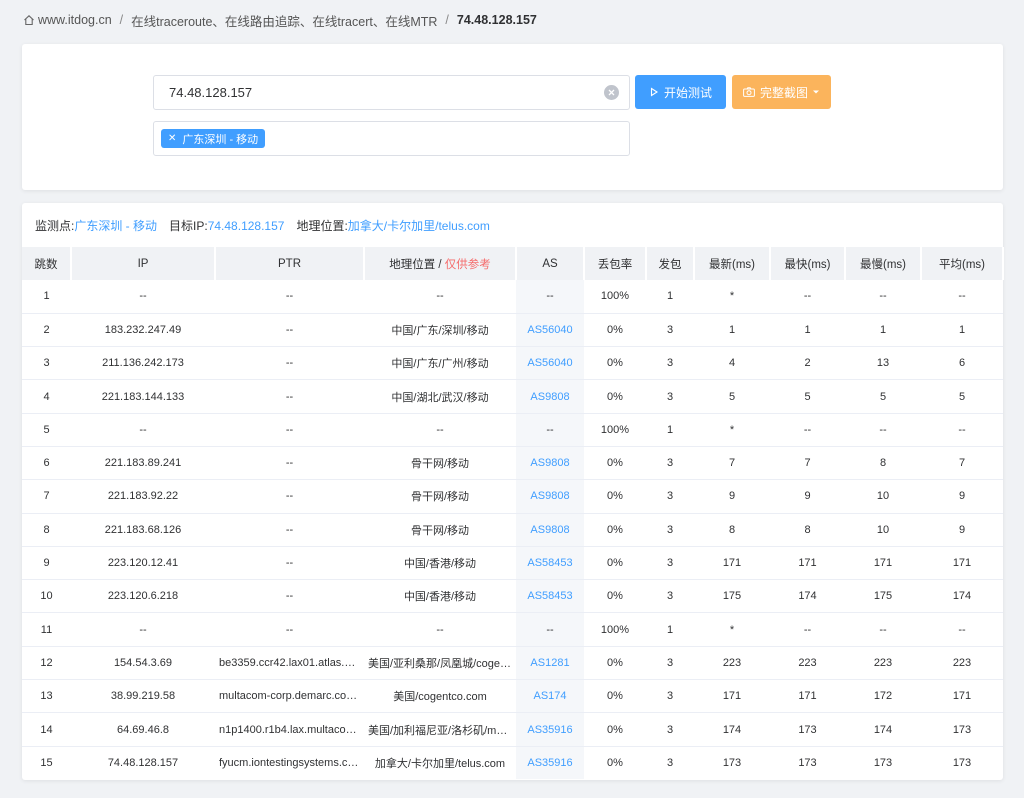  I want to click on cell-best: 173, so click(807, 763).